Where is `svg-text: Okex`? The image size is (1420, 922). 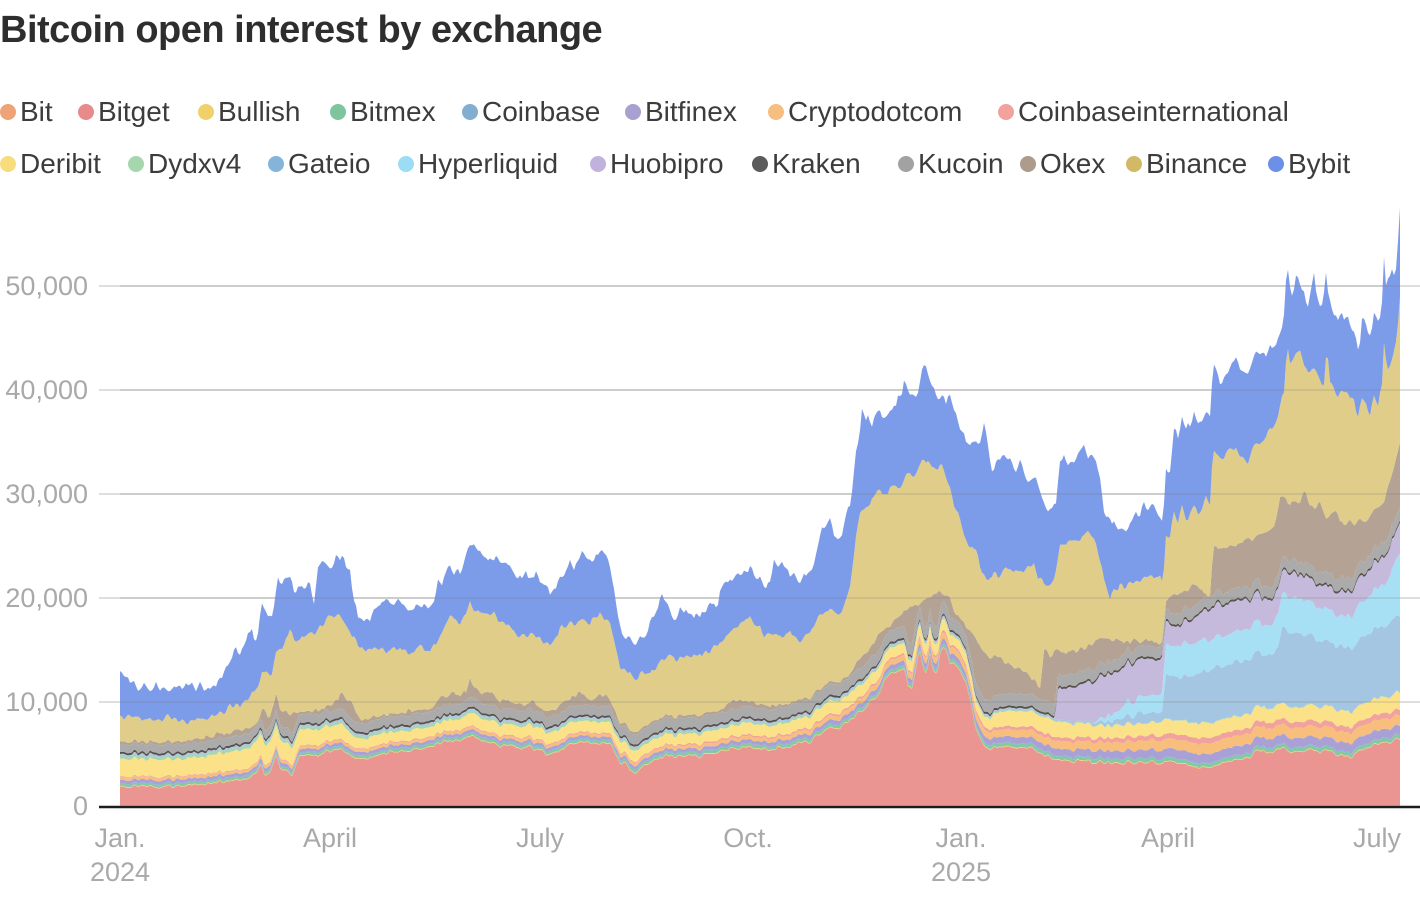 svg-text: Okex is located at coordinates (1072, 163).